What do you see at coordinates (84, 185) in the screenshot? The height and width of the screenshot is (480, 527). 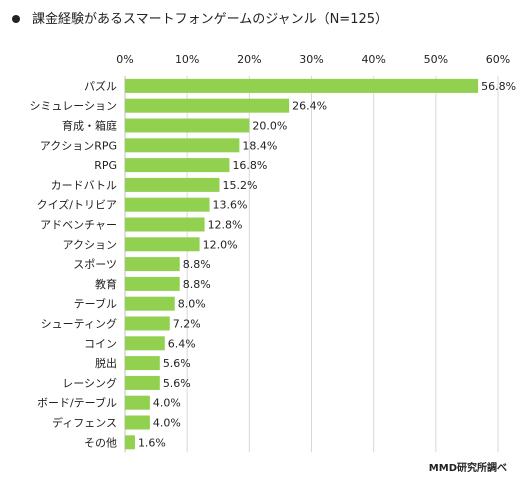 I see `category-label: カードバトル` at bounding box center [84, 185].